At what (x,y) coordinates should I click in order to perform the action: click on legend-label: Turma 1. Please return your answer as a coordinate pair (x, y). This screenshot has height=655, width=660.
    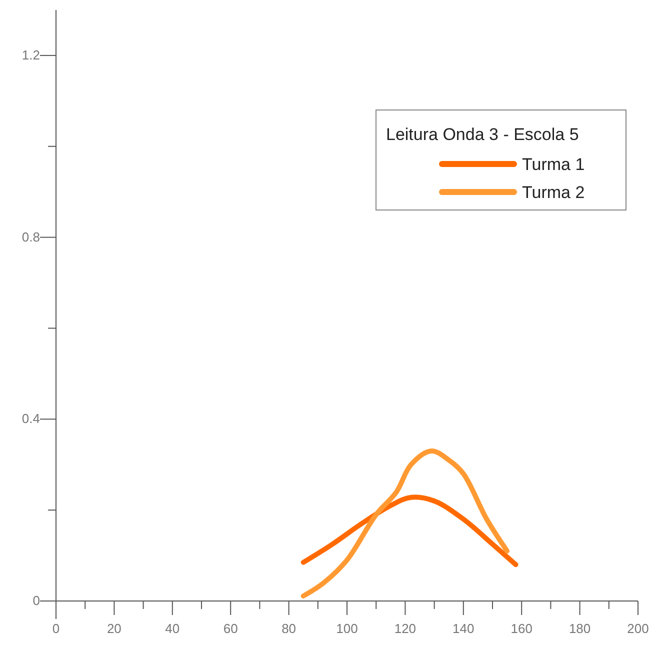
    Looking at the image, I should click on (553, 164).